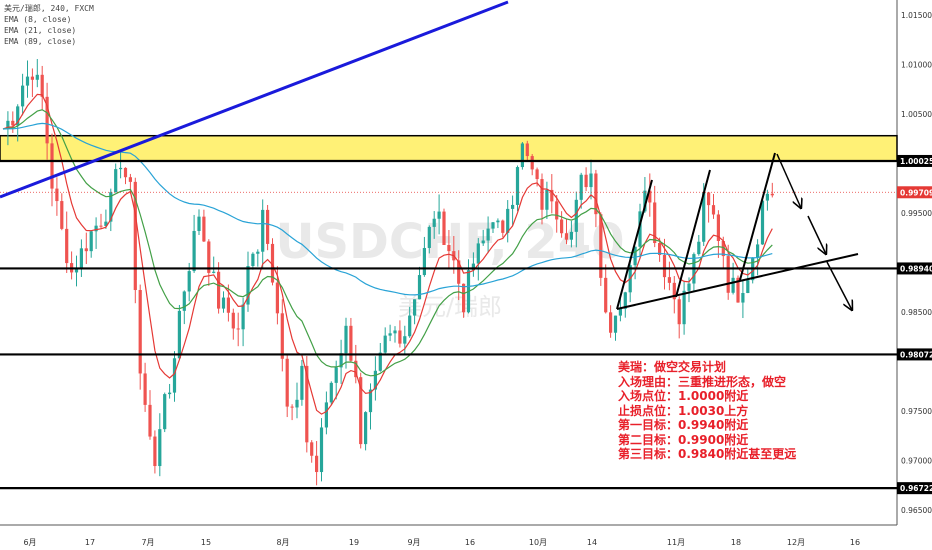 This screenshot has height=550, width=932. What do you see at coordinates (538, 542) in the screenshot?
I see `x-tick-label: 10月` at bounding box center [538, 542].